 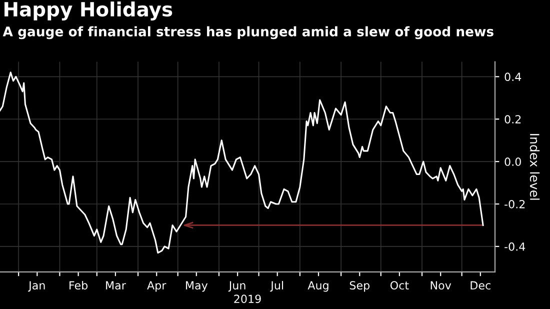 What do you see at coordinates (197, 286) in the screenshot?
I see `x-tick-label: May` at bounding box center [197, 286].